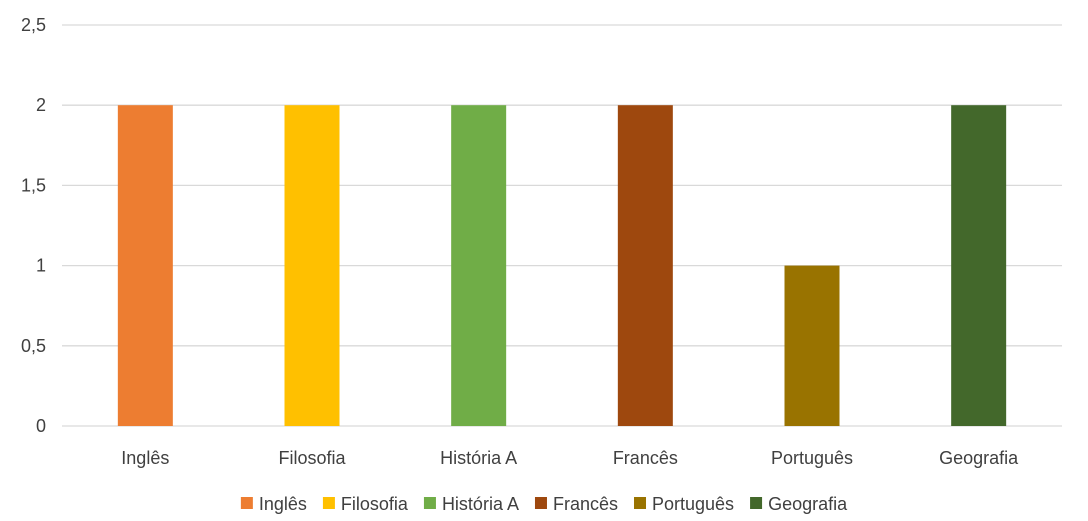 Image resolution: width=1088 pixels, height=521 pixels. I want to click on y-tick-label: 1, so click(41, 266).